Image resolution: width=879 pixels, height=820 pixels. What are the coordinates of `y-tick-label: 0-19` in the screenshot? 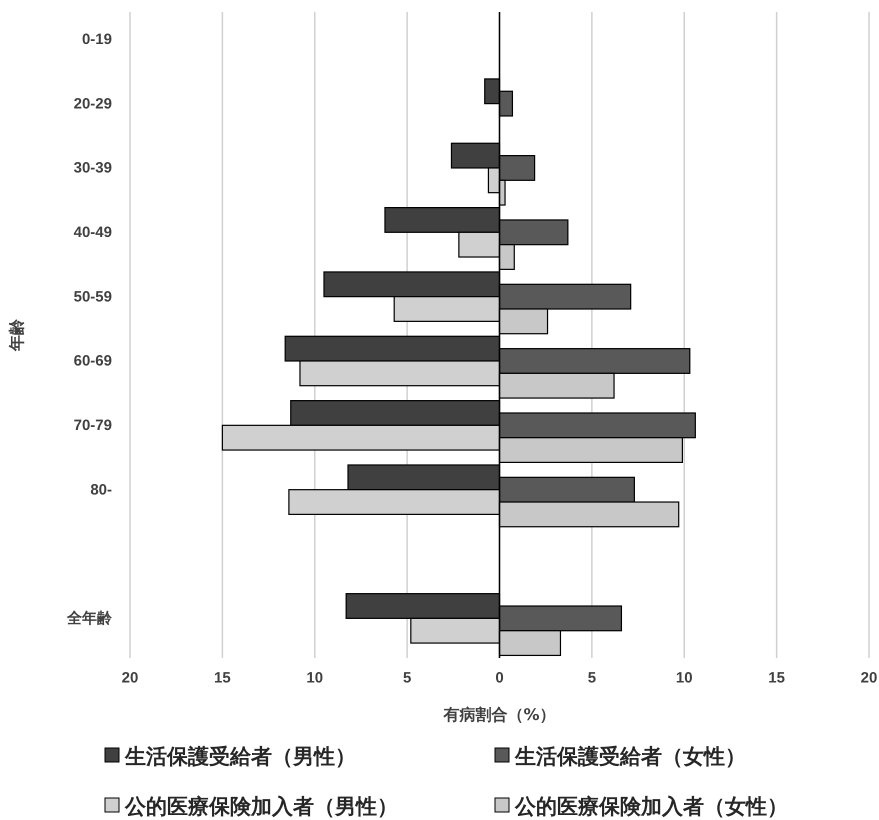 It's located at (97, 39).